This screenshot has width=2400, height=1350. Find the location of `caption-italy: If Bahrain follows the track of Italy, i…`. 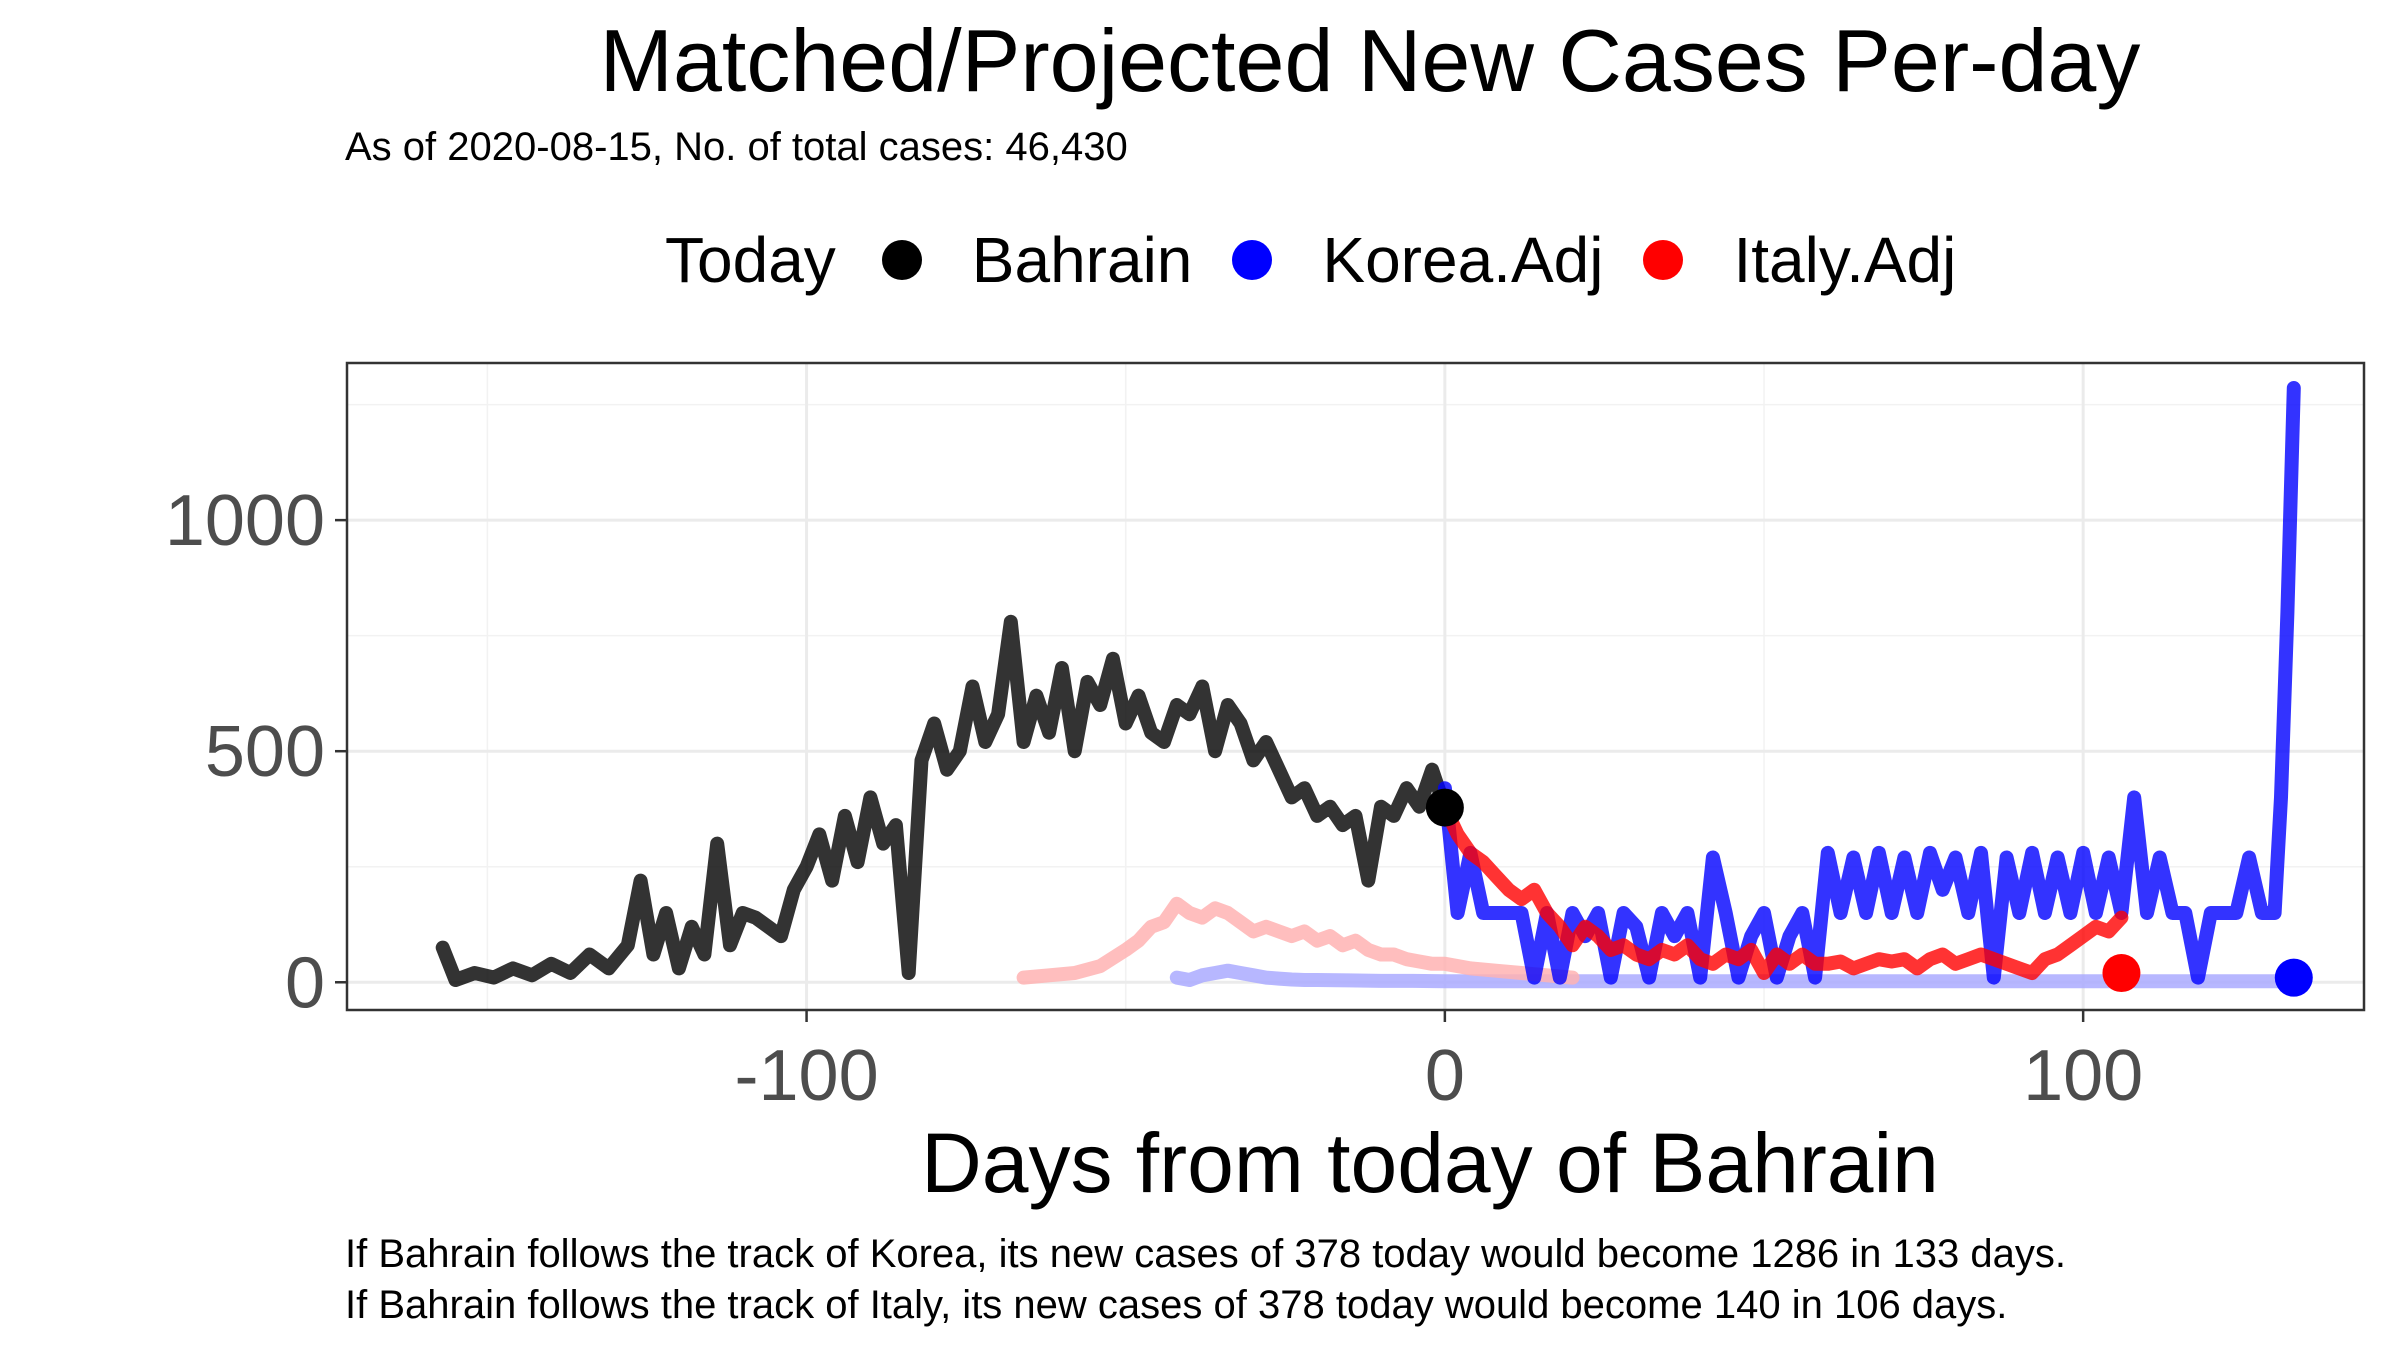

caption-italy: If Bahrain follows the track of Italy, i… is located at coordinates (1176, 1305).